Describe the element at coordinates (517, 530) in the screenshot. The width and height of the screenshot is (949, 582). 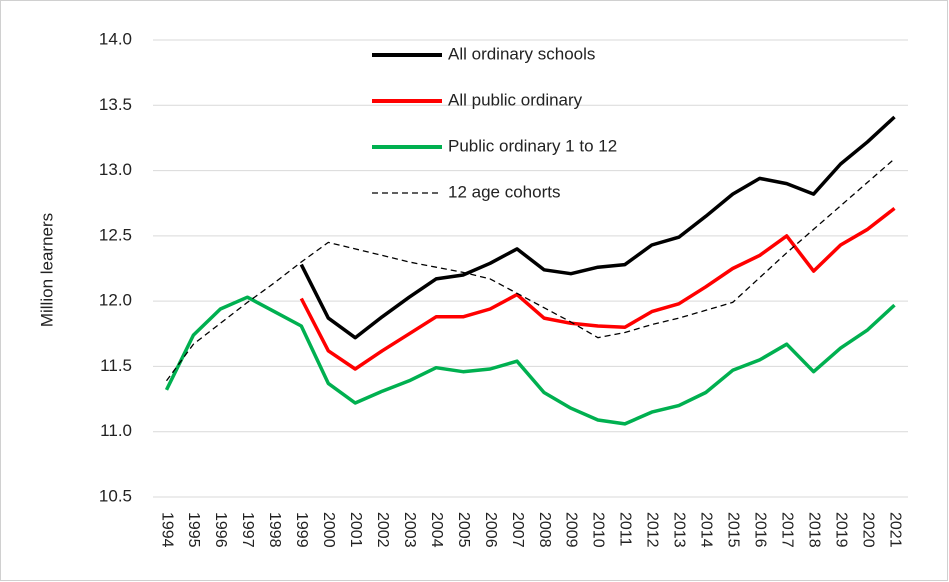
I see `x-tick-label: 2007` at that location.